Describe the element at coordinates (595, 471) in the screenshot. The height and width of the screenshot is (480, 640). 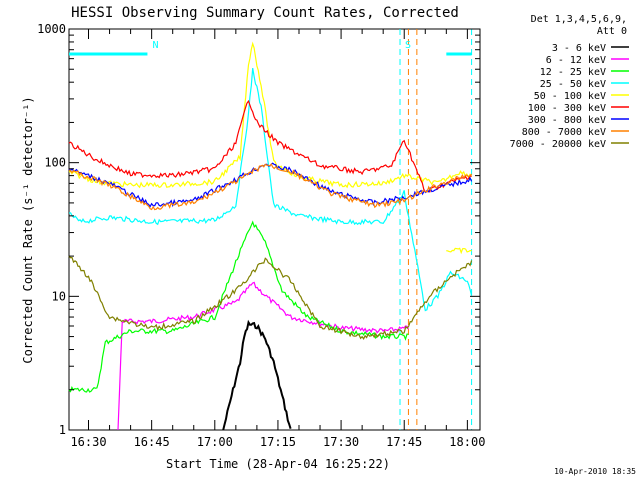
I see `generated-timestamp: 10-Apr-2010 18:35` at that location.